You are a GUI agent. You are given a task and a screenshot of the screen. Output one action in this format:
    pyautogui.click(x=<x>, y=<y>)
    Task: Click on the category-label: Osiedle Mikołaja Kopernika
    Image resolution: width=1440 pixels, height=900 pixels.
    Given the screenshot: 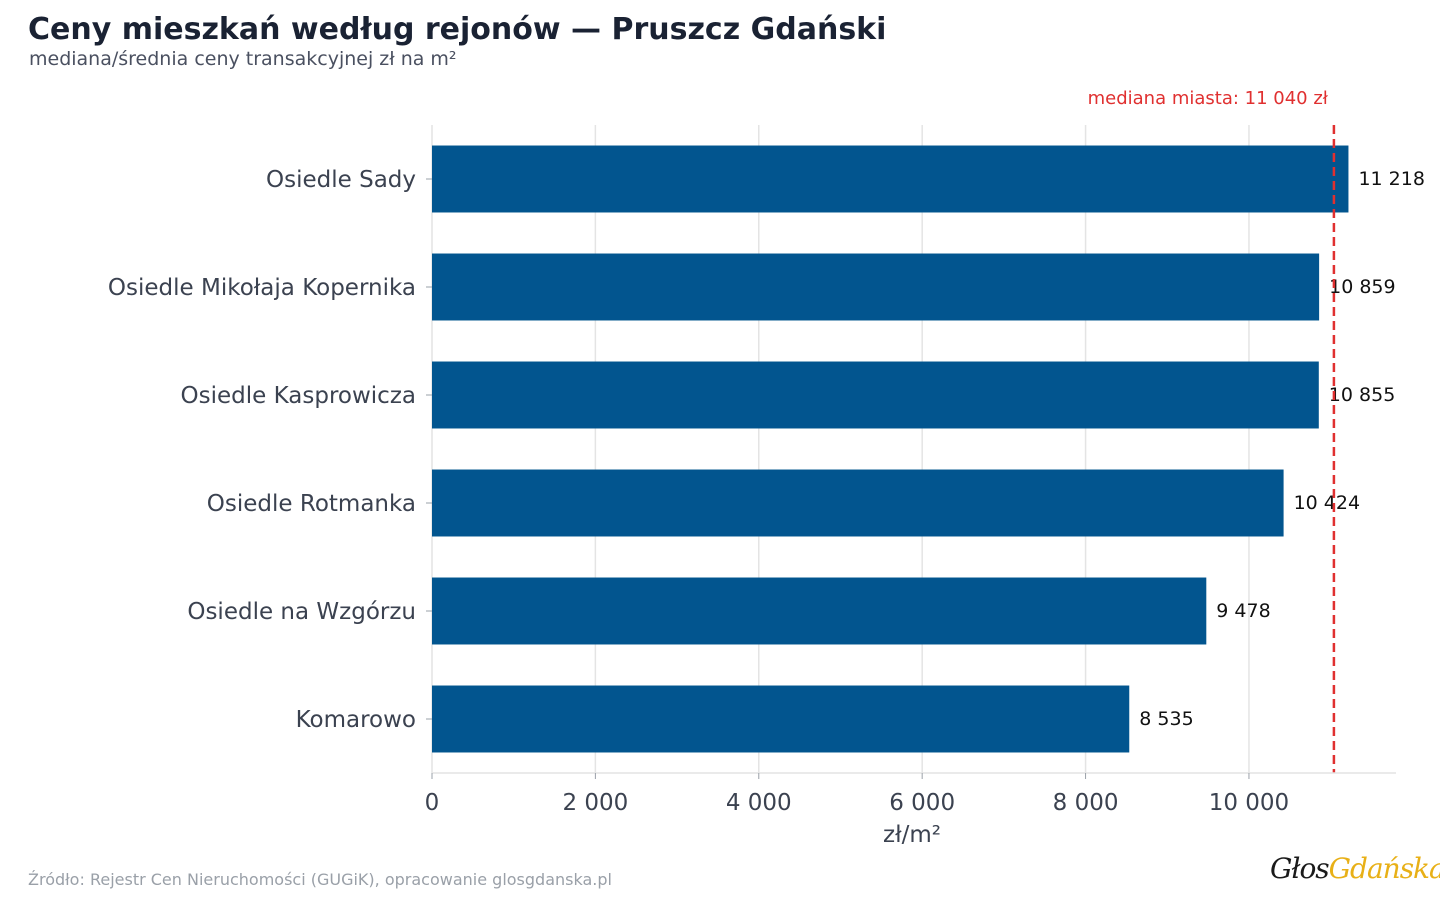 What is the action you would take?
    pyautogui.click(x=262, y=288)
    